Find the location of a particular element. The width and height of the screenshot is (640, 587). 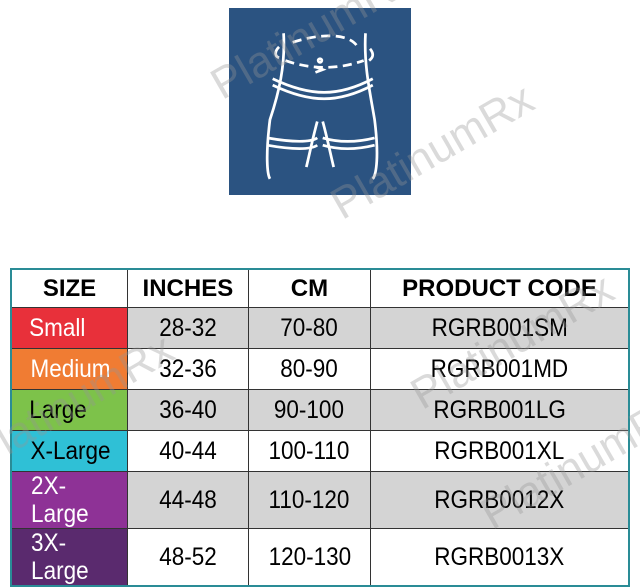

inches-cell-text: 32-36 is located at coordinates (188, 369).